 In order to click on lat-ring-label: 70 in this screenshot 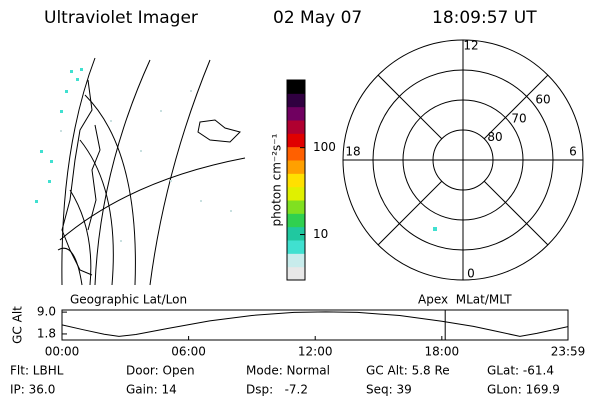, I will do `click(518, 118)`.